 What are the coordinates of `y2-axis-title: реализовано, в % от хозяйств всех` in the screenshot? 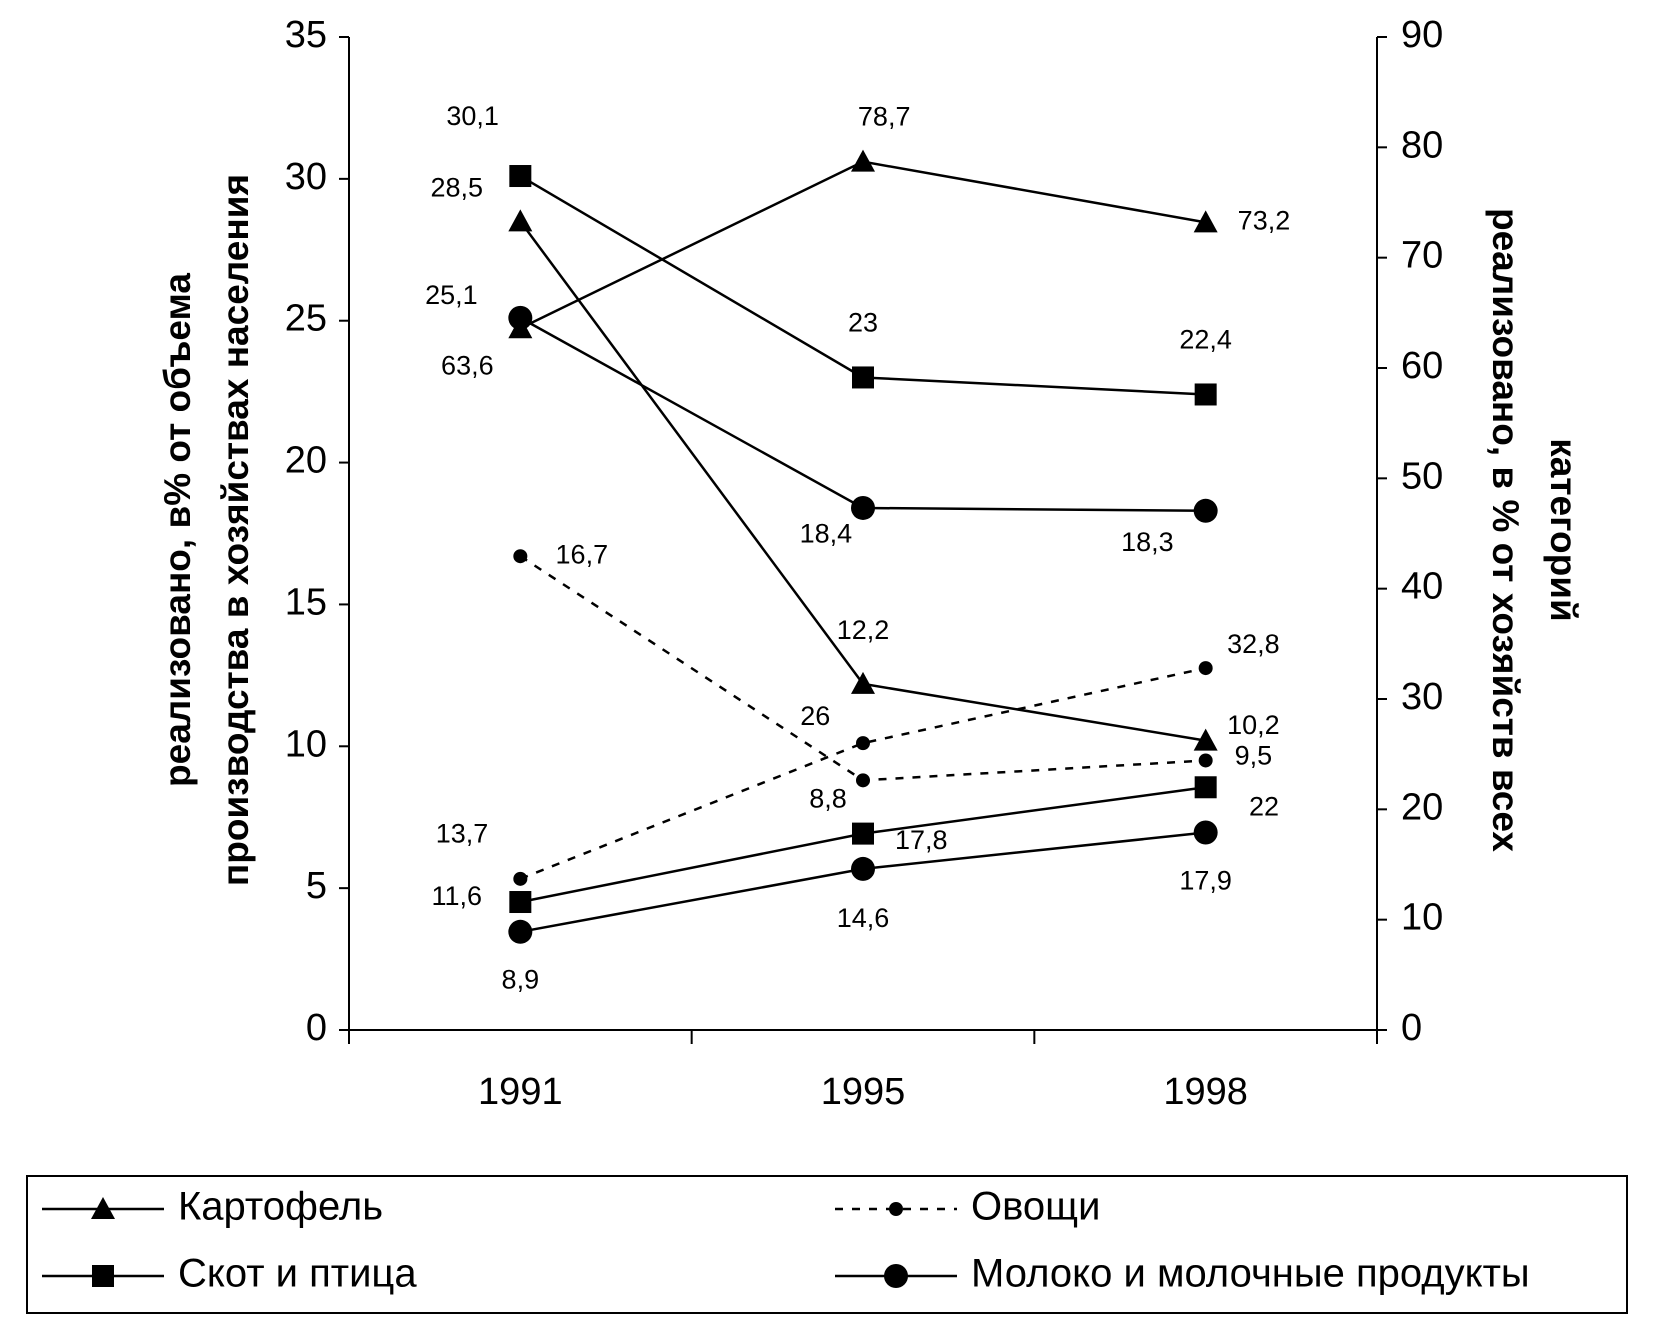 It's located at (1505, 530).